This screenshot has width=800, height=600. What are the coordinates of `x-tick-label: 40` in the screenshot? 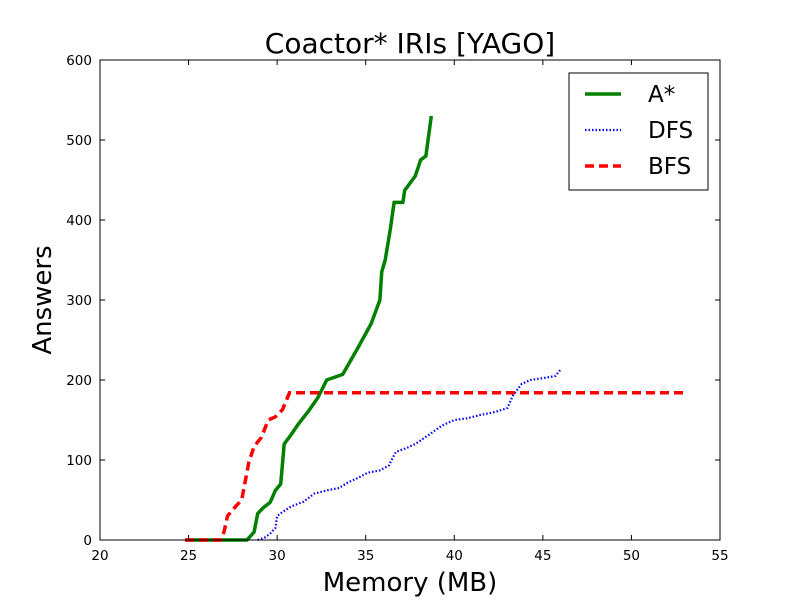 It's located at (454, 556).